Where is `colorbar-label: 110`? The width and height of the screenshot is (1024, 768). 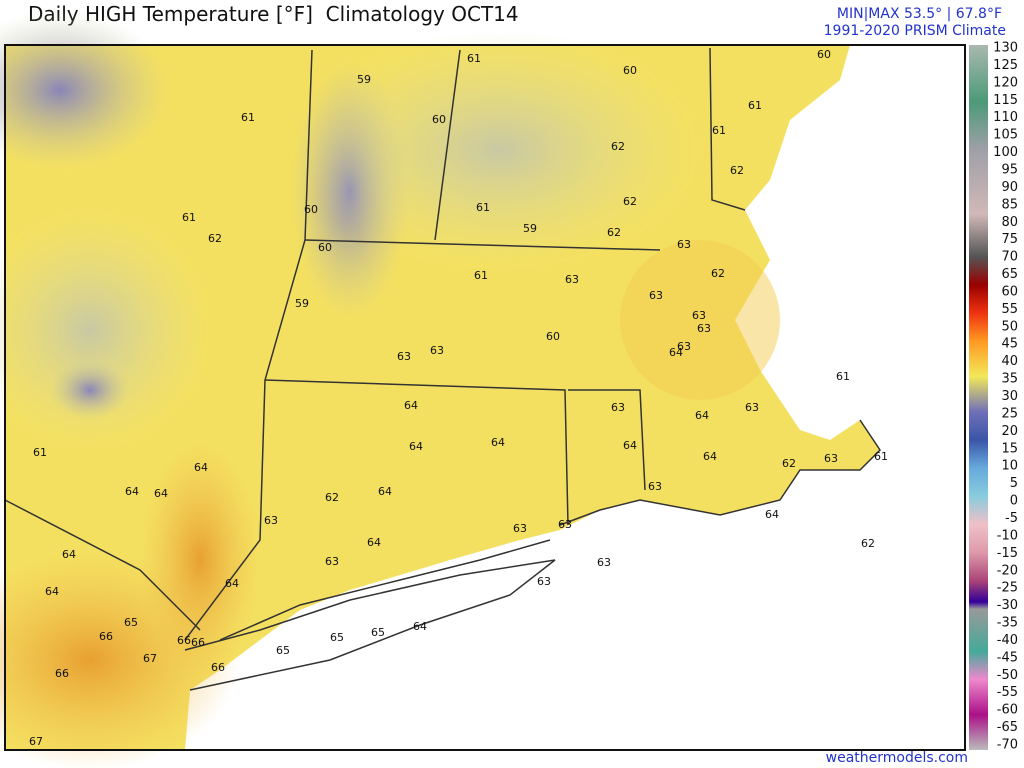 colorbar-label: 110 is located at coordinates (1005, 117).